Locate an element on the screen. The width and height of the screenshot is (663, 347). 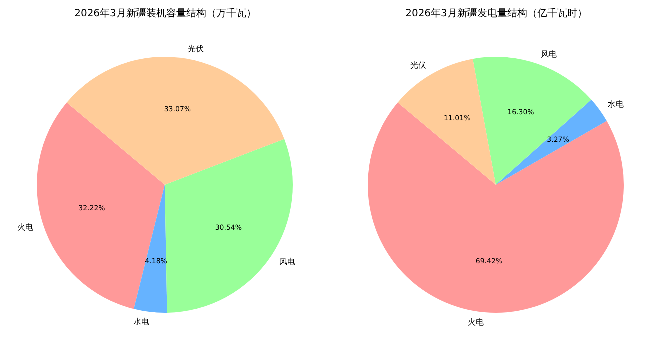
chart-title: 2026年3月新疆装机容量结构（万千瓦） is located at coordinates (165, 14).